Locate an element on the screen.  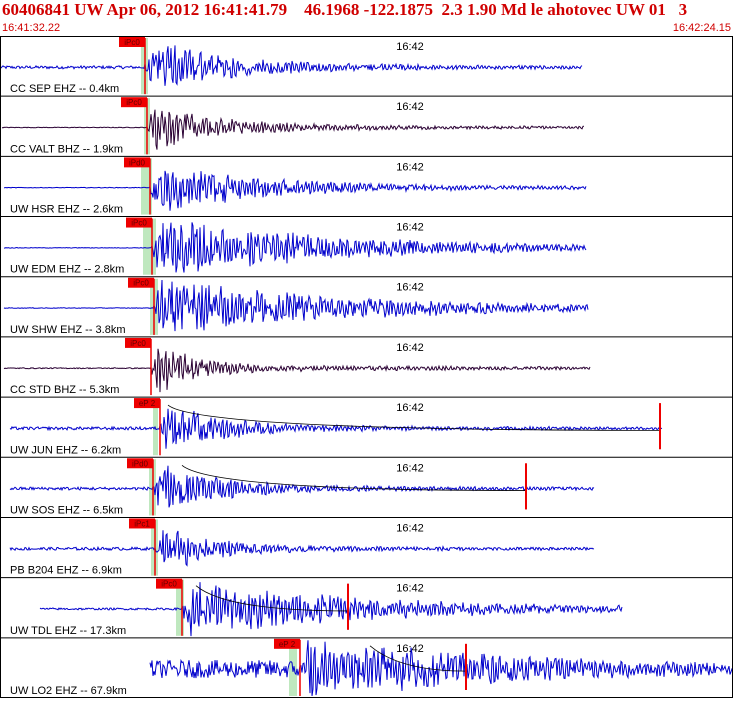
trace-label: CC STD BHZ -- 5.3km is located at coordinates (64, 390).